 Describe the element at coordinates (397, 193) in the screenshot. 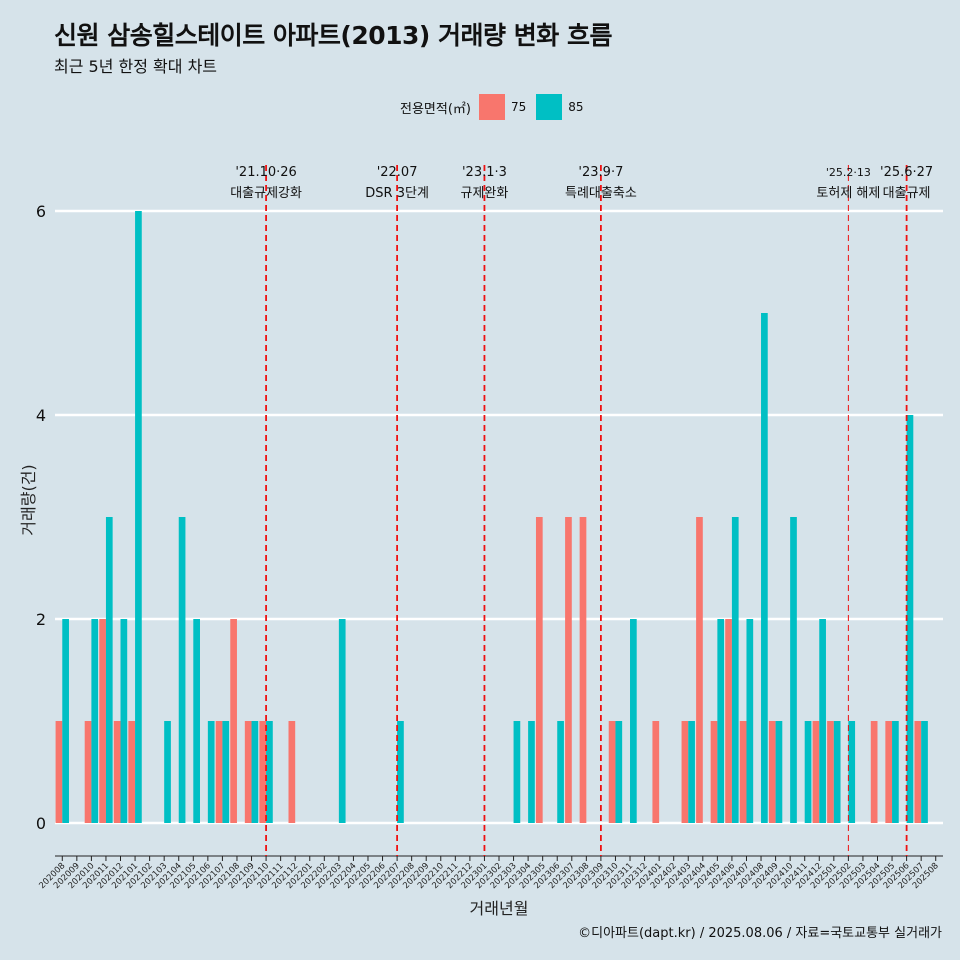

I see `event-label-202207: DSR 3단계` at that location.